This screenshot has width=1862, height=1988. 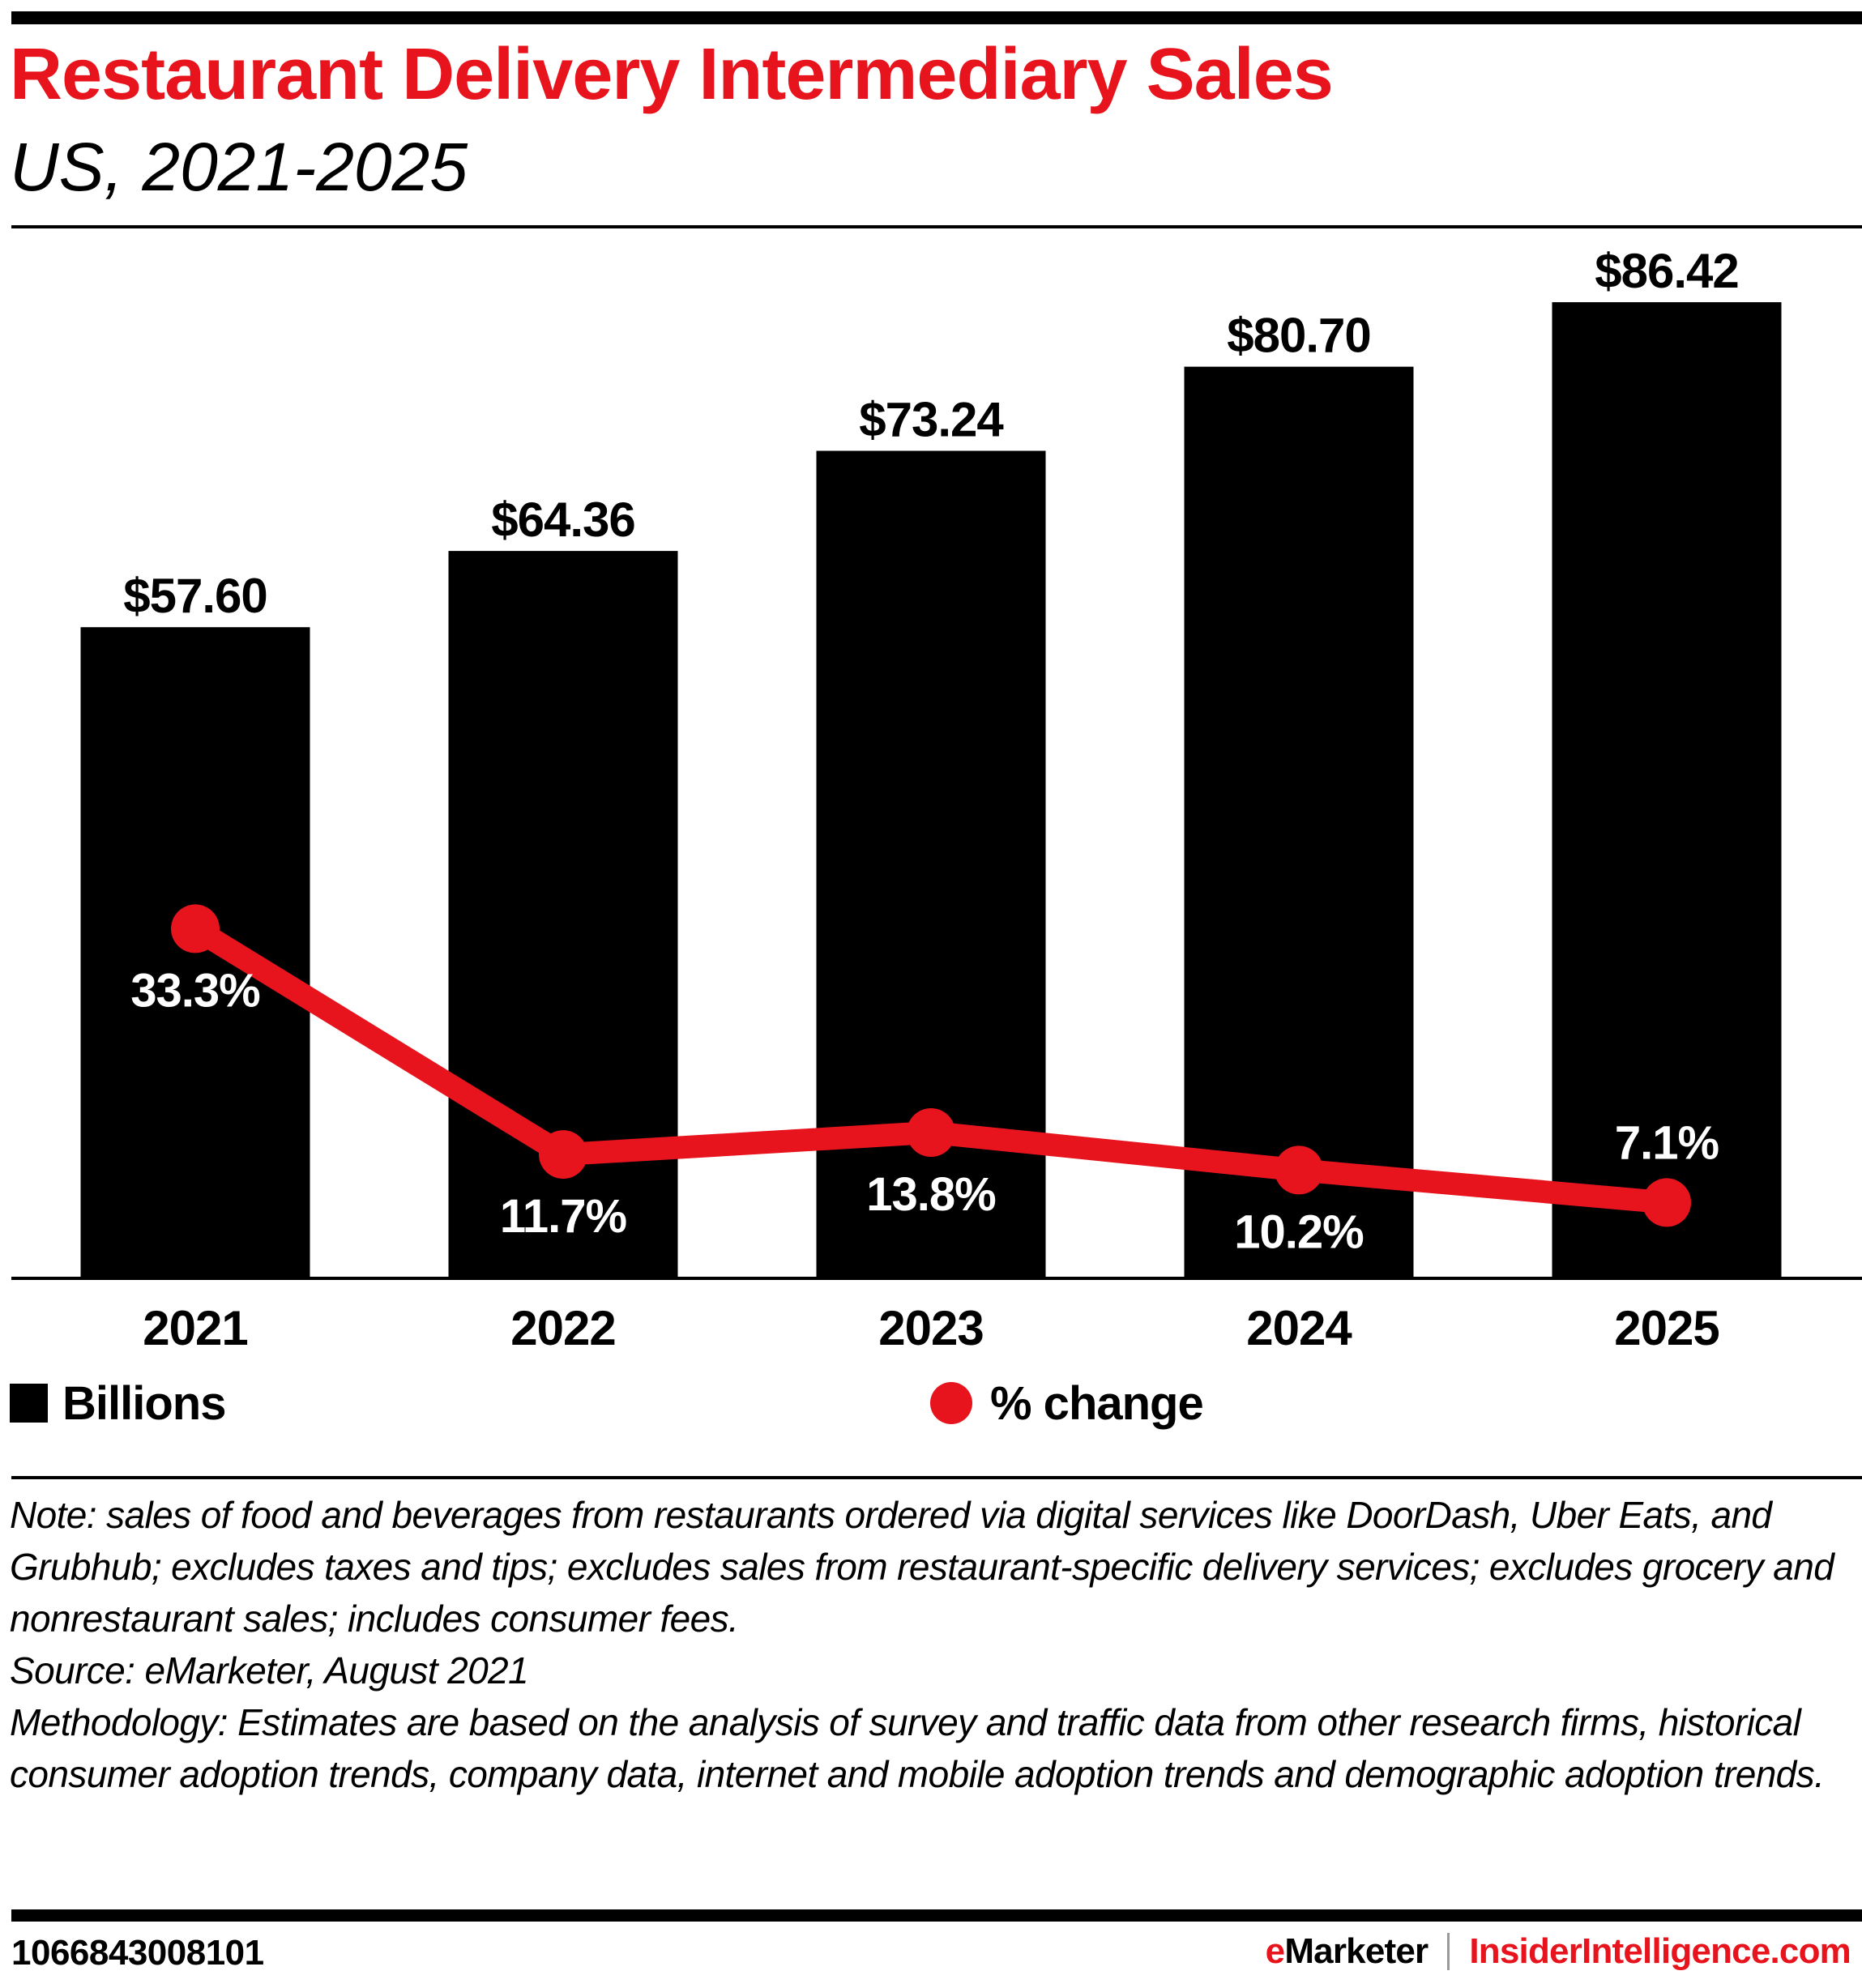 What do you see at coordinates (1667, 790) in the screenshot?
I see `bar-2025` at bounding box center [1667, 790].